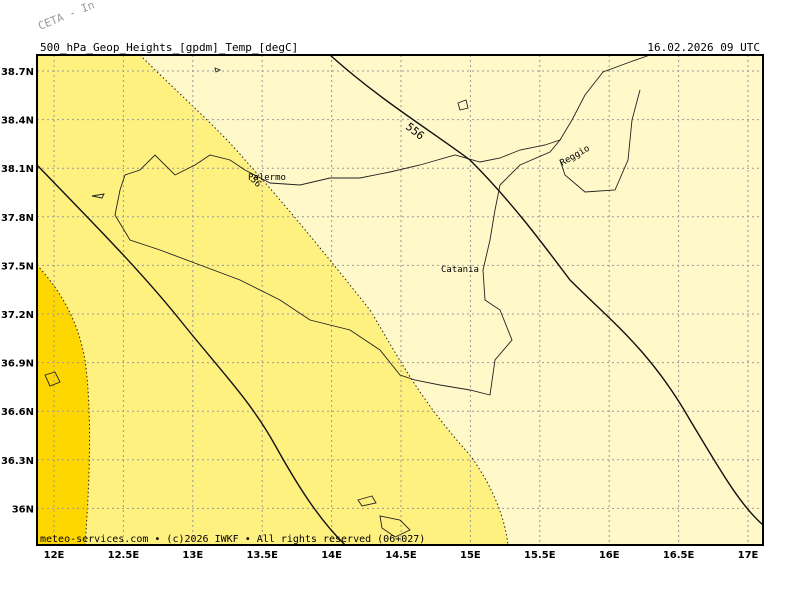 This screenshot has height=604, width=800. What do you see at coordinates (470, 555) in the screenshot?
I see `x-tick-label: 15E` at bounding box center [470, 555].